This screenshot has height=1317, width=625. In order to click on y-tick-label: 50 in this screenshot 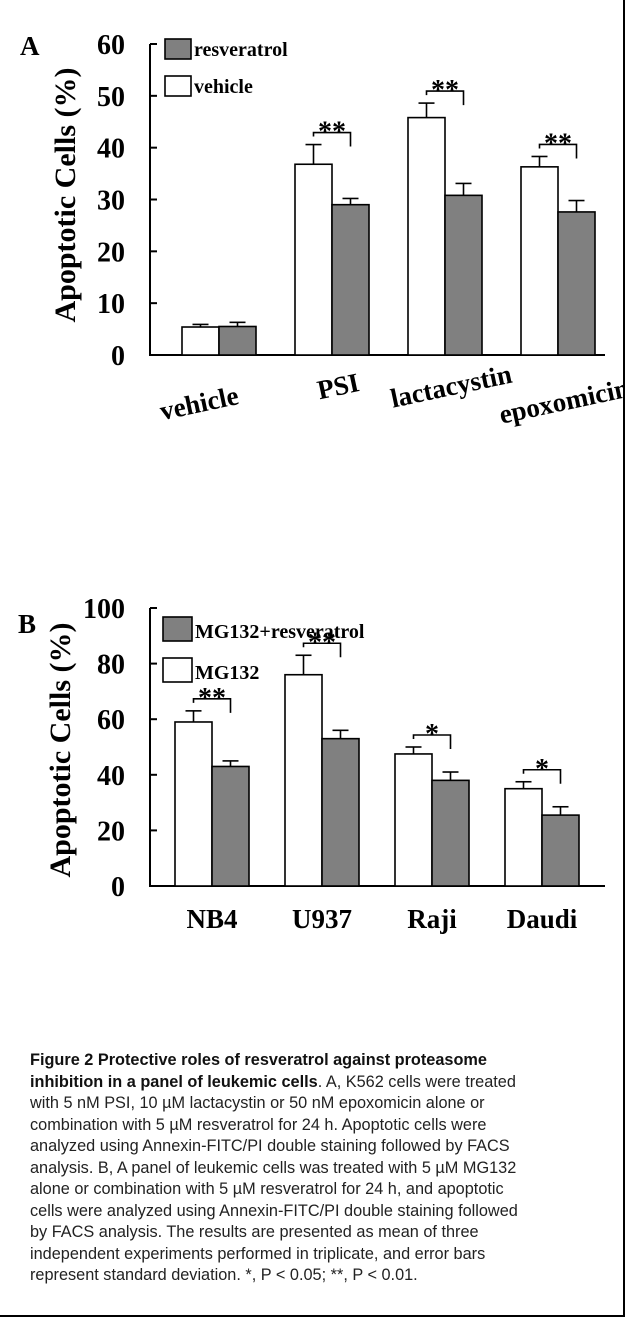, I will do `click(111, 97)`.